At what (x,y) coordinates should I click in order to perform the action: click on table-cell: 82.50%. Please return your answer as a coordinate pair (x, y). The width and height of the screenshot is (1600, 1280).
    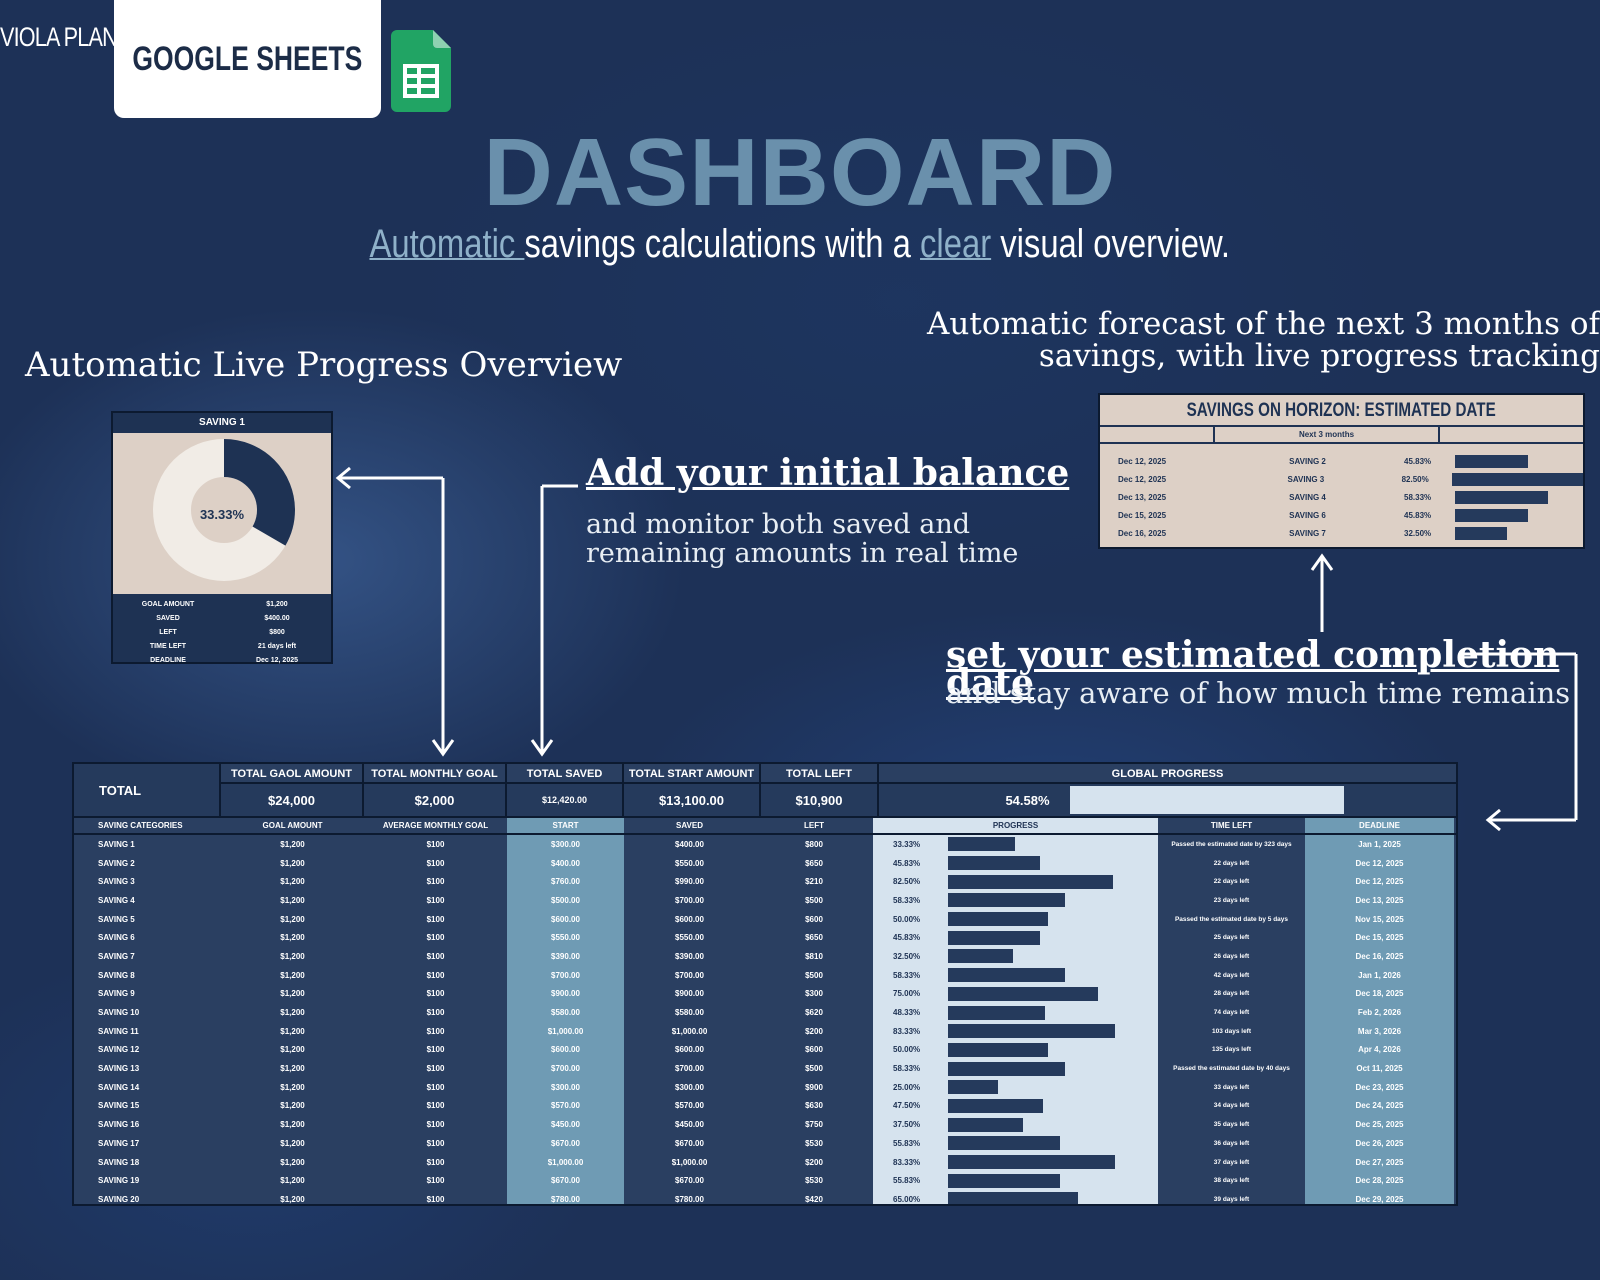
    Looking at the image, I should click on (1015, 882).